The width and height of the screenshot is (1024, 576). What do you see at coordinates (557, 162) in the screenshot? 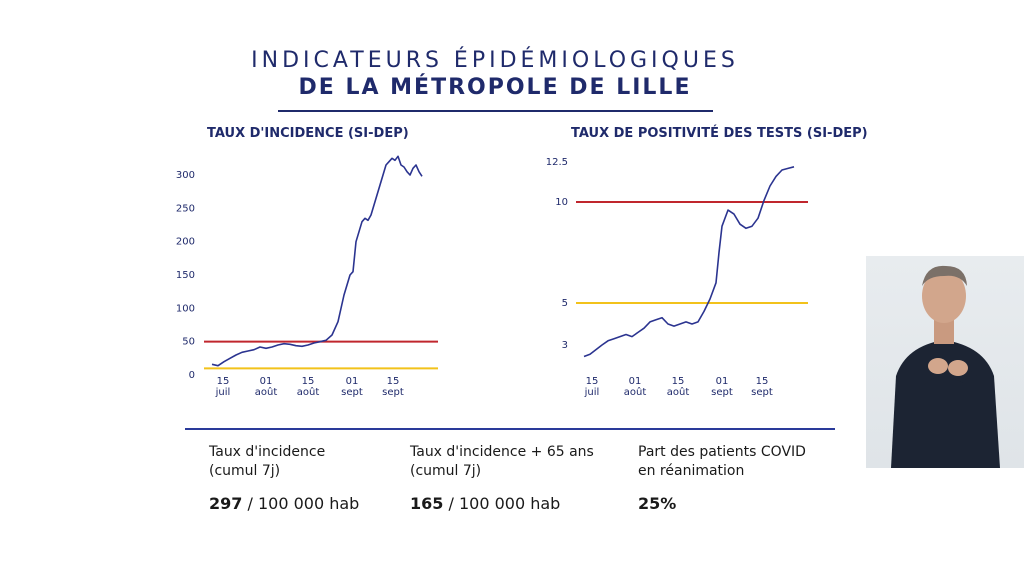
I see `positivity-y-tick-3: 12.5` at bounding box center [557, 162].